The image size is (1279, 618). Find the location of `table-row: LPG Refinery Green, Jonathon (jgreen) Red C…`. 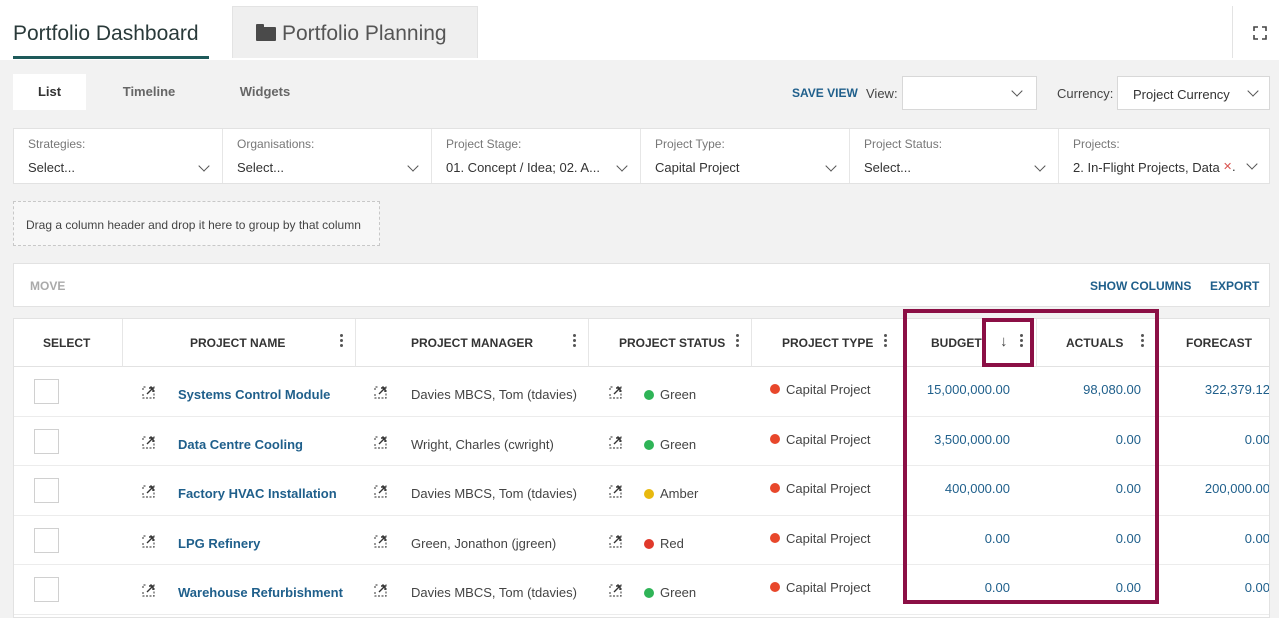

table-row: LPG Refinery Green, Jonathon (jgreen) Red C… is located at coordinates (642, 540).